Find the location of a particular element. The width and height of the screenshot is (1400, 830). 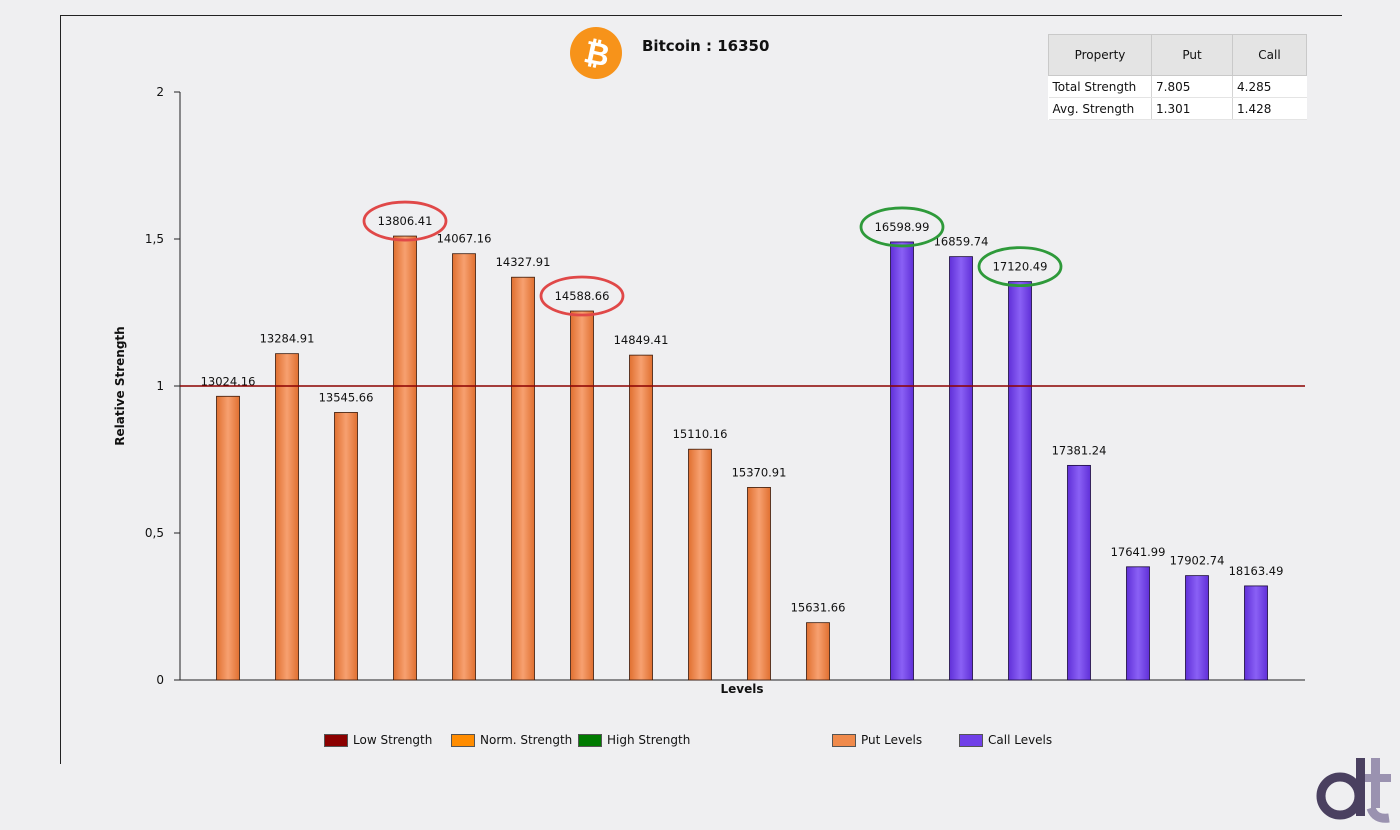

legend-item: High Strength is located at coordinates (634, 740).